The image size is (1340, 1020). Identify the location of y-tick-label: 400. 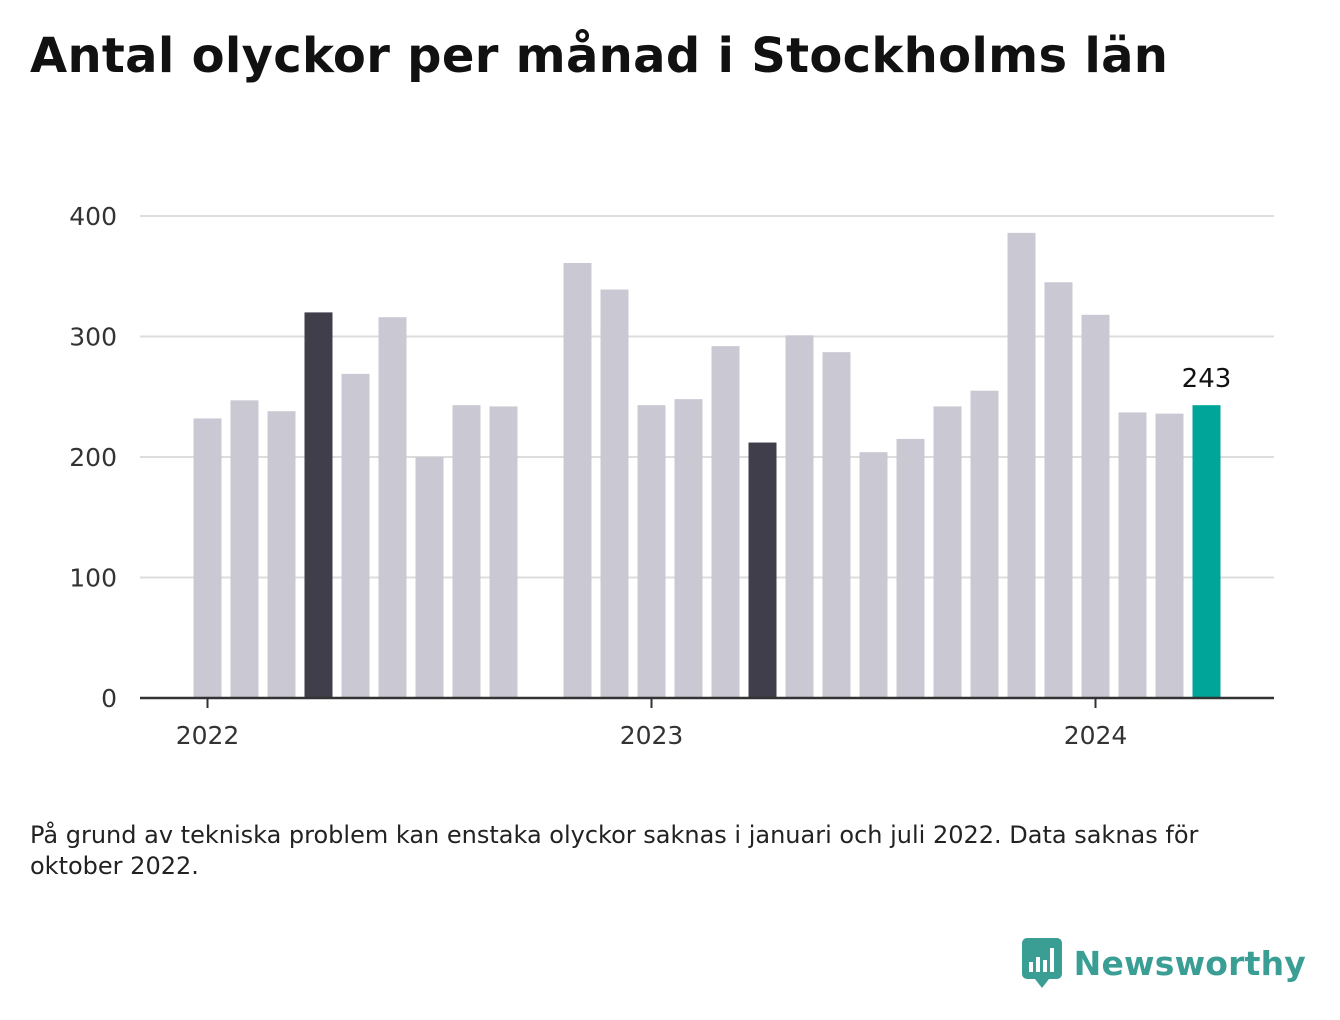
(93, 216).